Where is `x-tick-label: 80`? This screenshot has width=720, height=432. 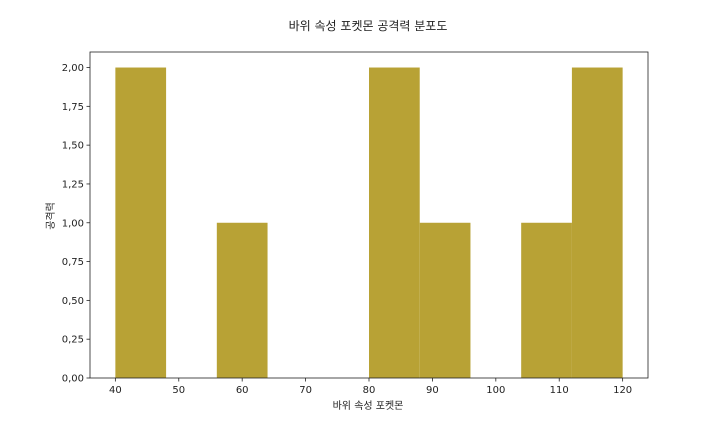
x-tick-label: 80 is located at coordinates (369, 390).